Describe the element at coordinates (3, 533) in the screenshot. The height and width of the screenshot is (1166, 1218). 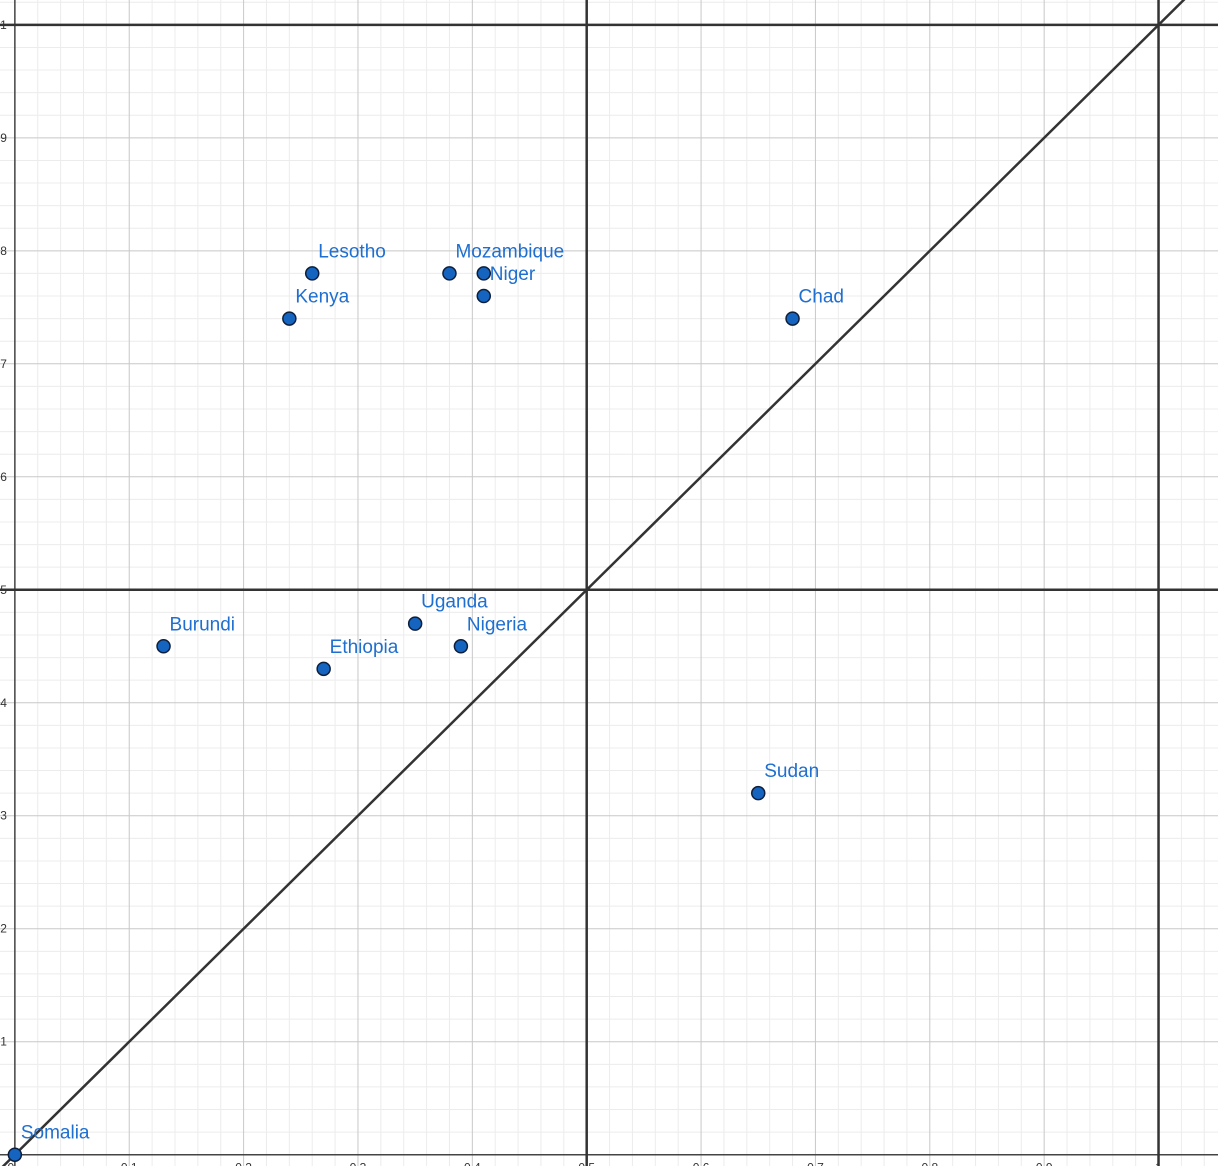
I see `y-tick-labels: 0.1 0.2 0.3 0.4 0.5 0.6 0.7 0.8 0.9 1` at that location.